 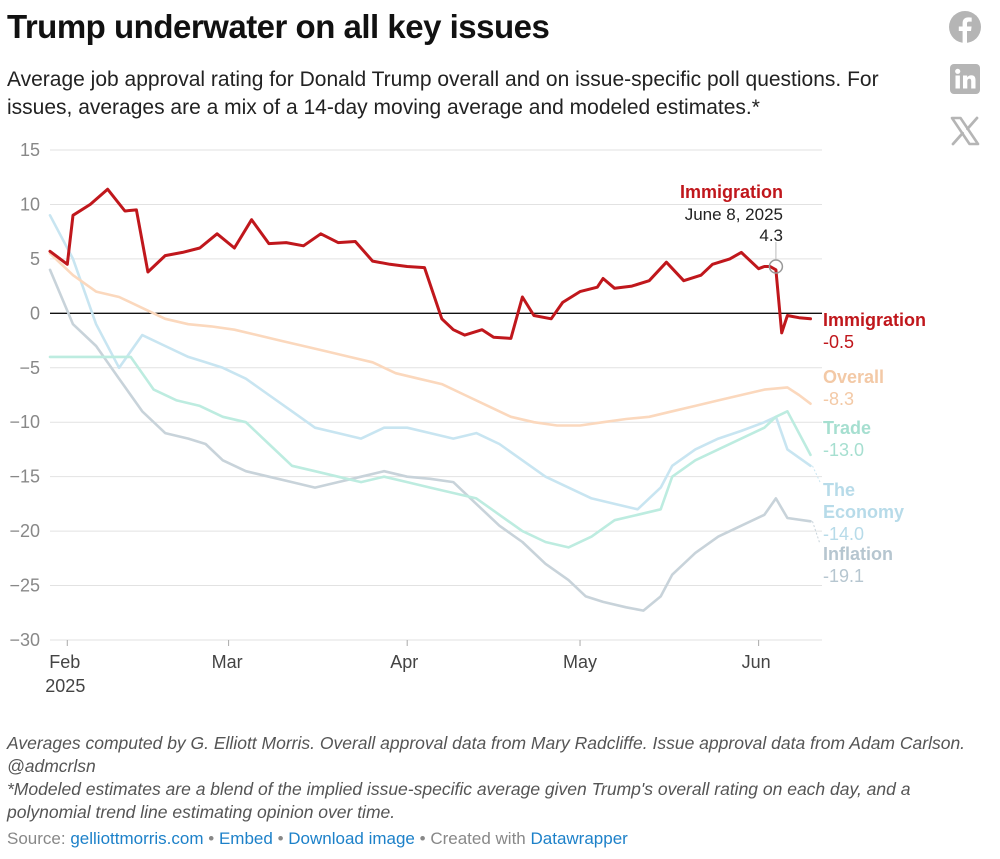 I want to click on embed-link: Embed, so click(x=245, y=838).